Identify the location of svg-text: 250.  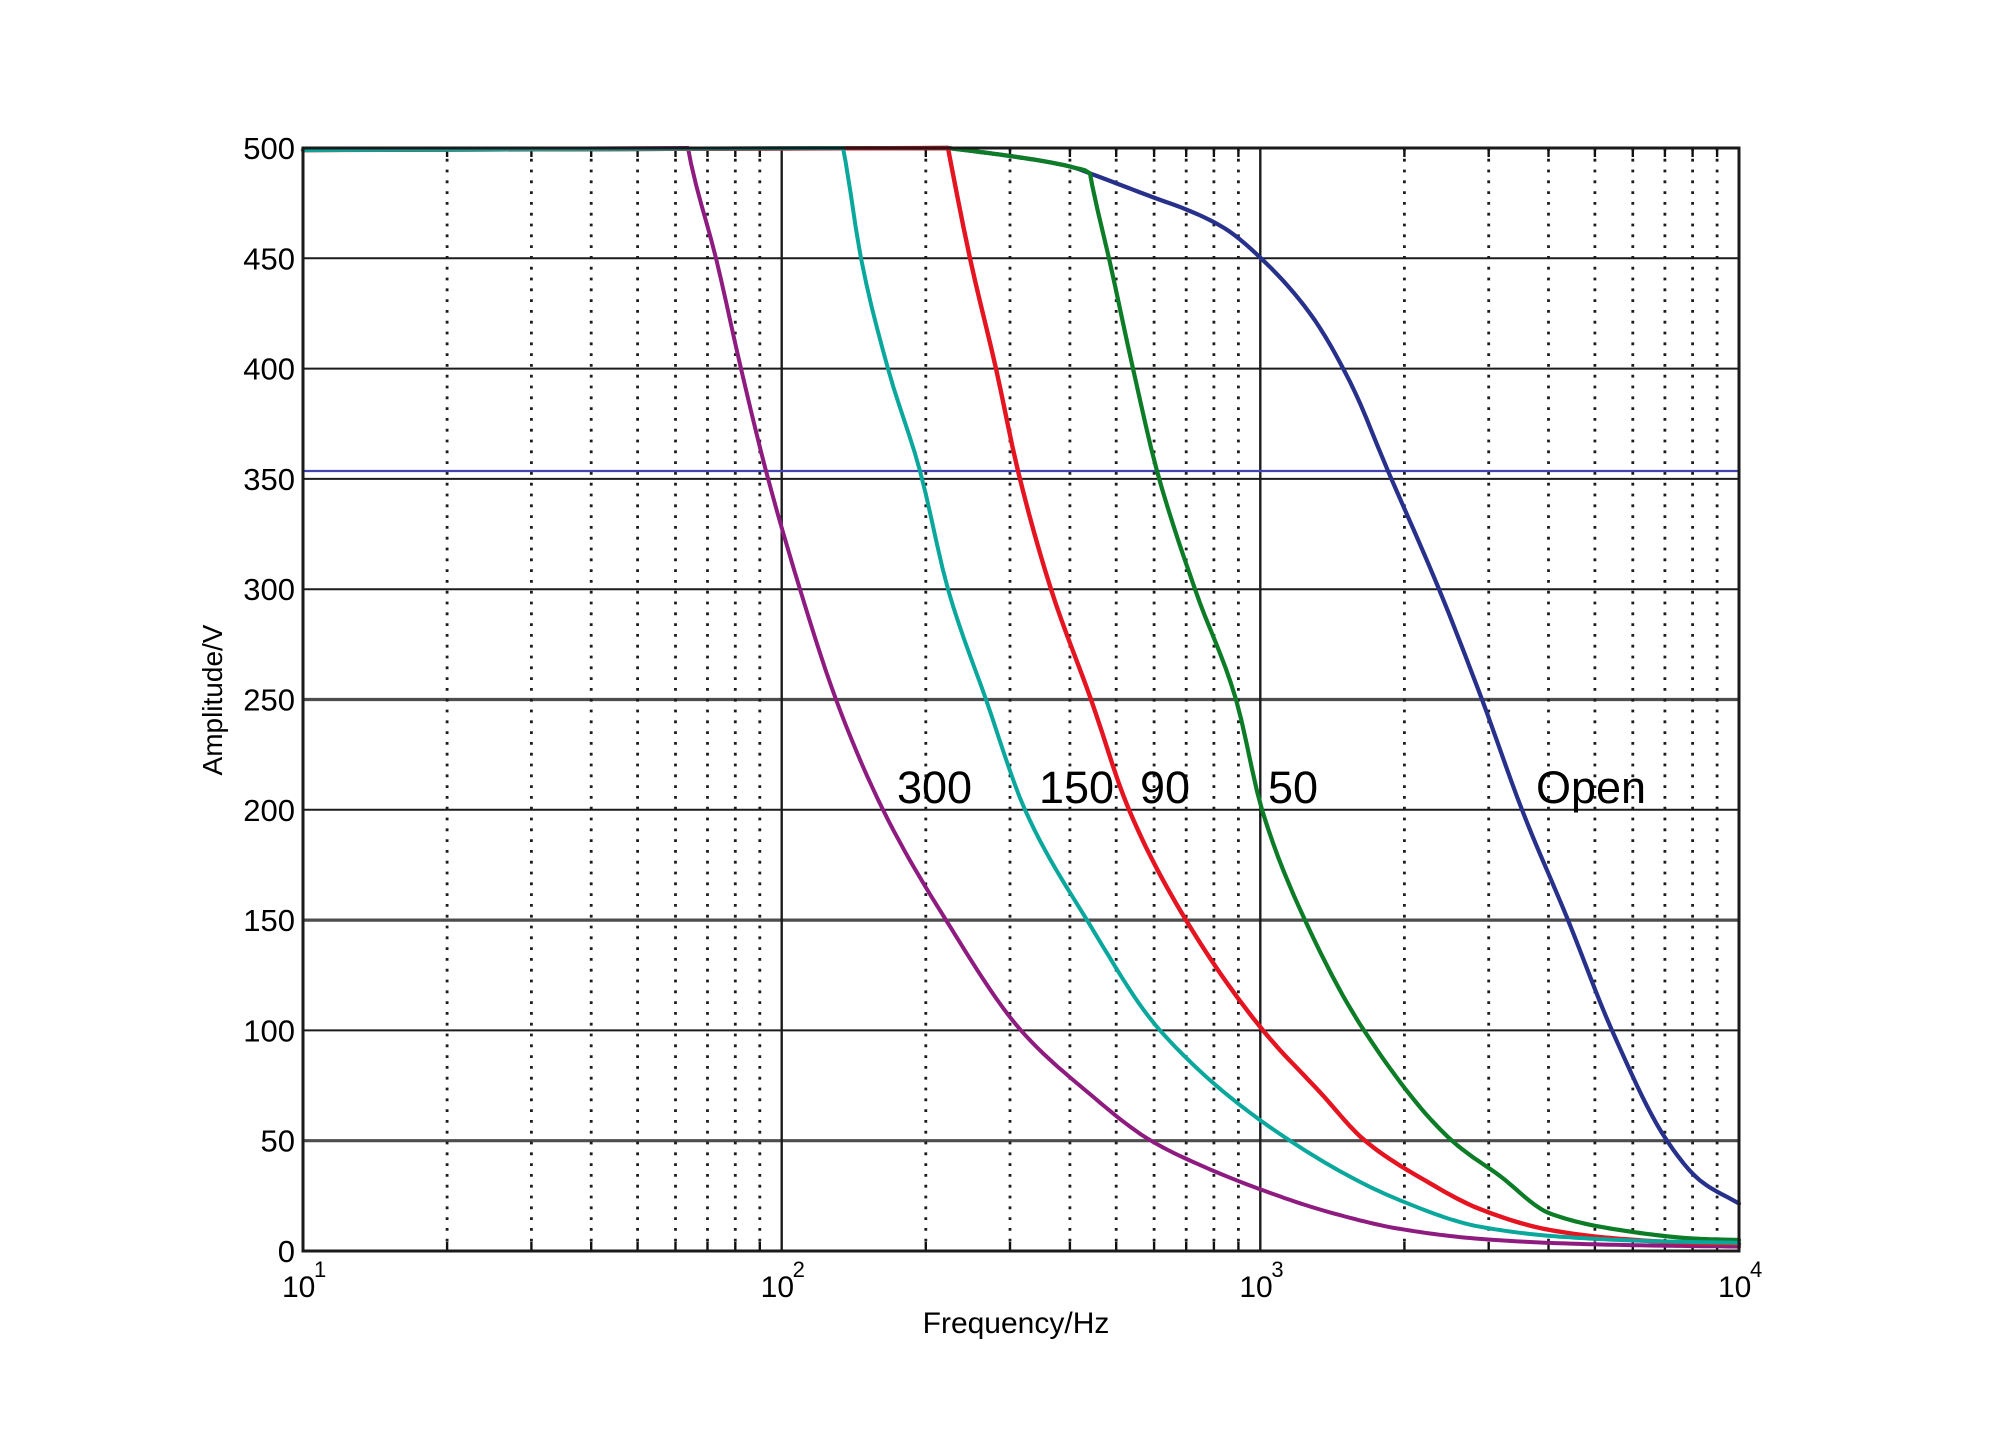
(269, 700).